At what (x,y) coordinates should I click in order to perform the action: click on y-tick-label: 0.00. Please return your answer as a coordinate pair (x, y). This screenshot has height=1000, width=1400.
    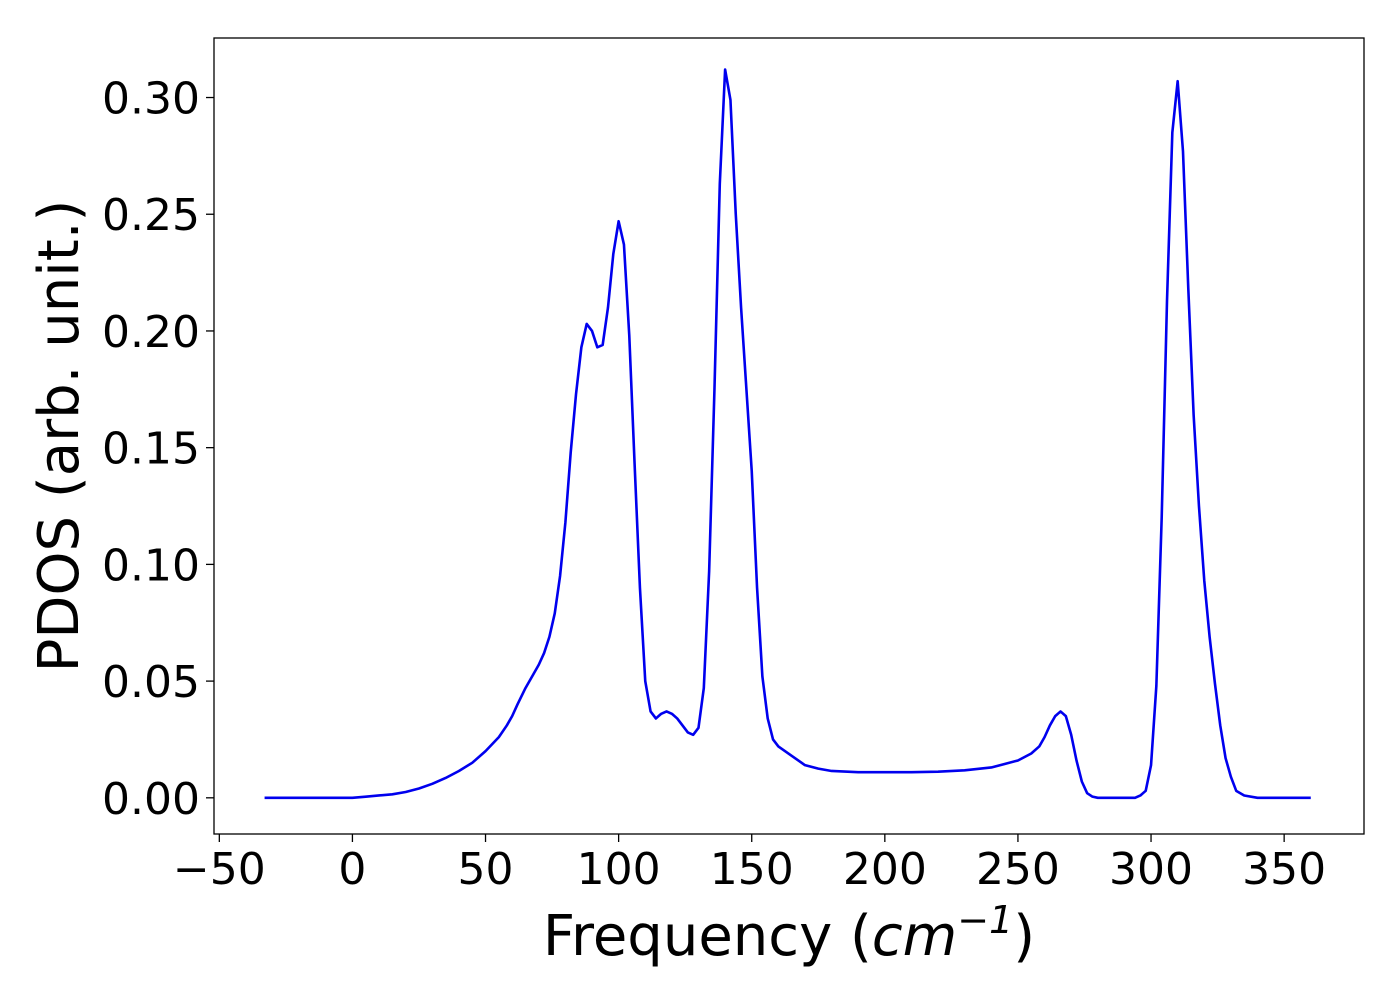
    Looking at the image, I should click on (151, 799).